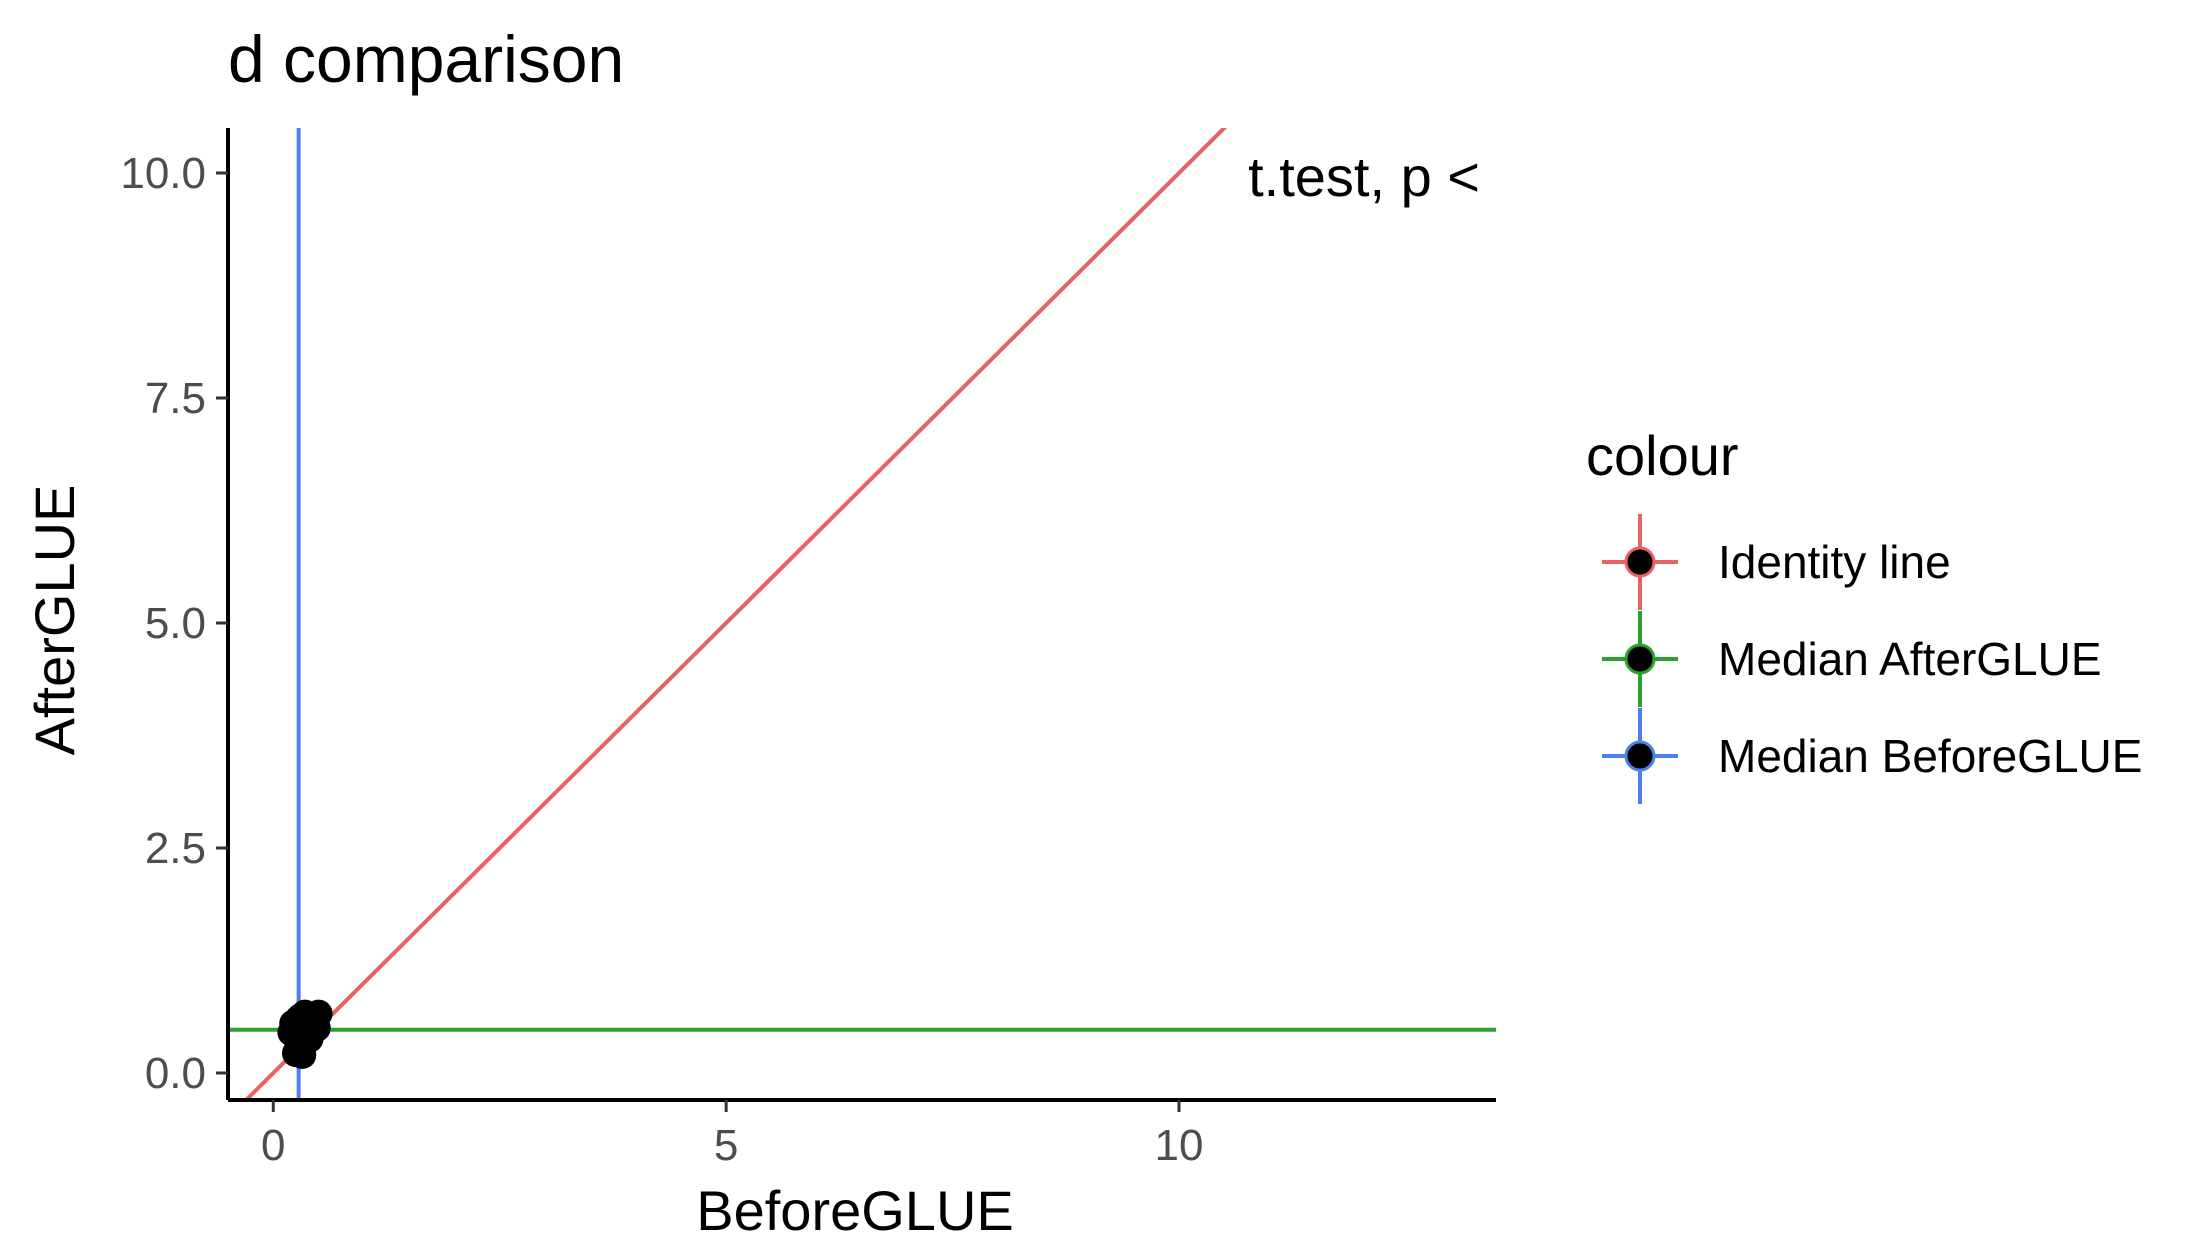 This screenshot has height=1259, width=2204. I want to click on x-axis-title: BeforeGLUE, so click(855, 1210).